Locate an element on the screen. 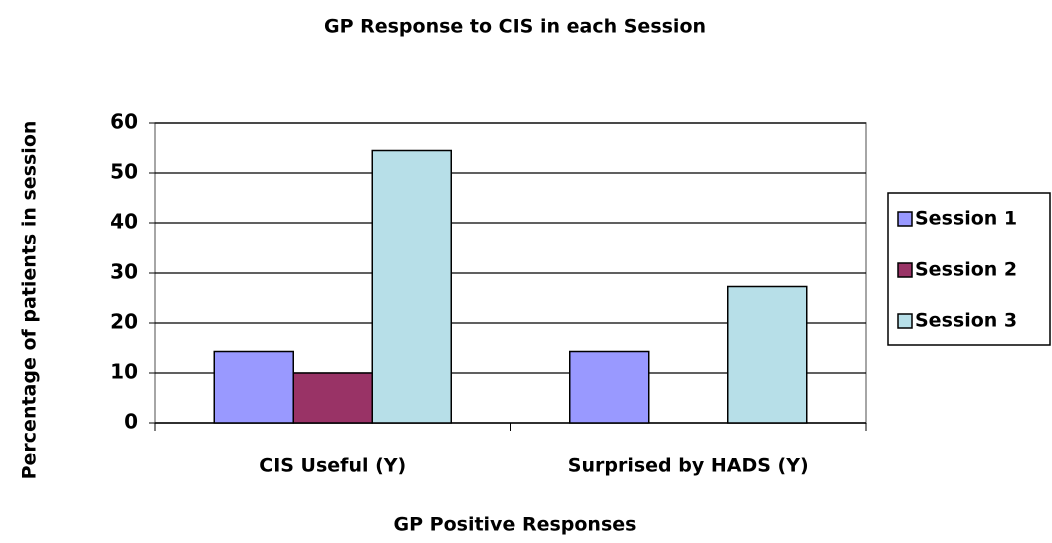  y-tick-label: 0 is located at coordinates (131, 422).